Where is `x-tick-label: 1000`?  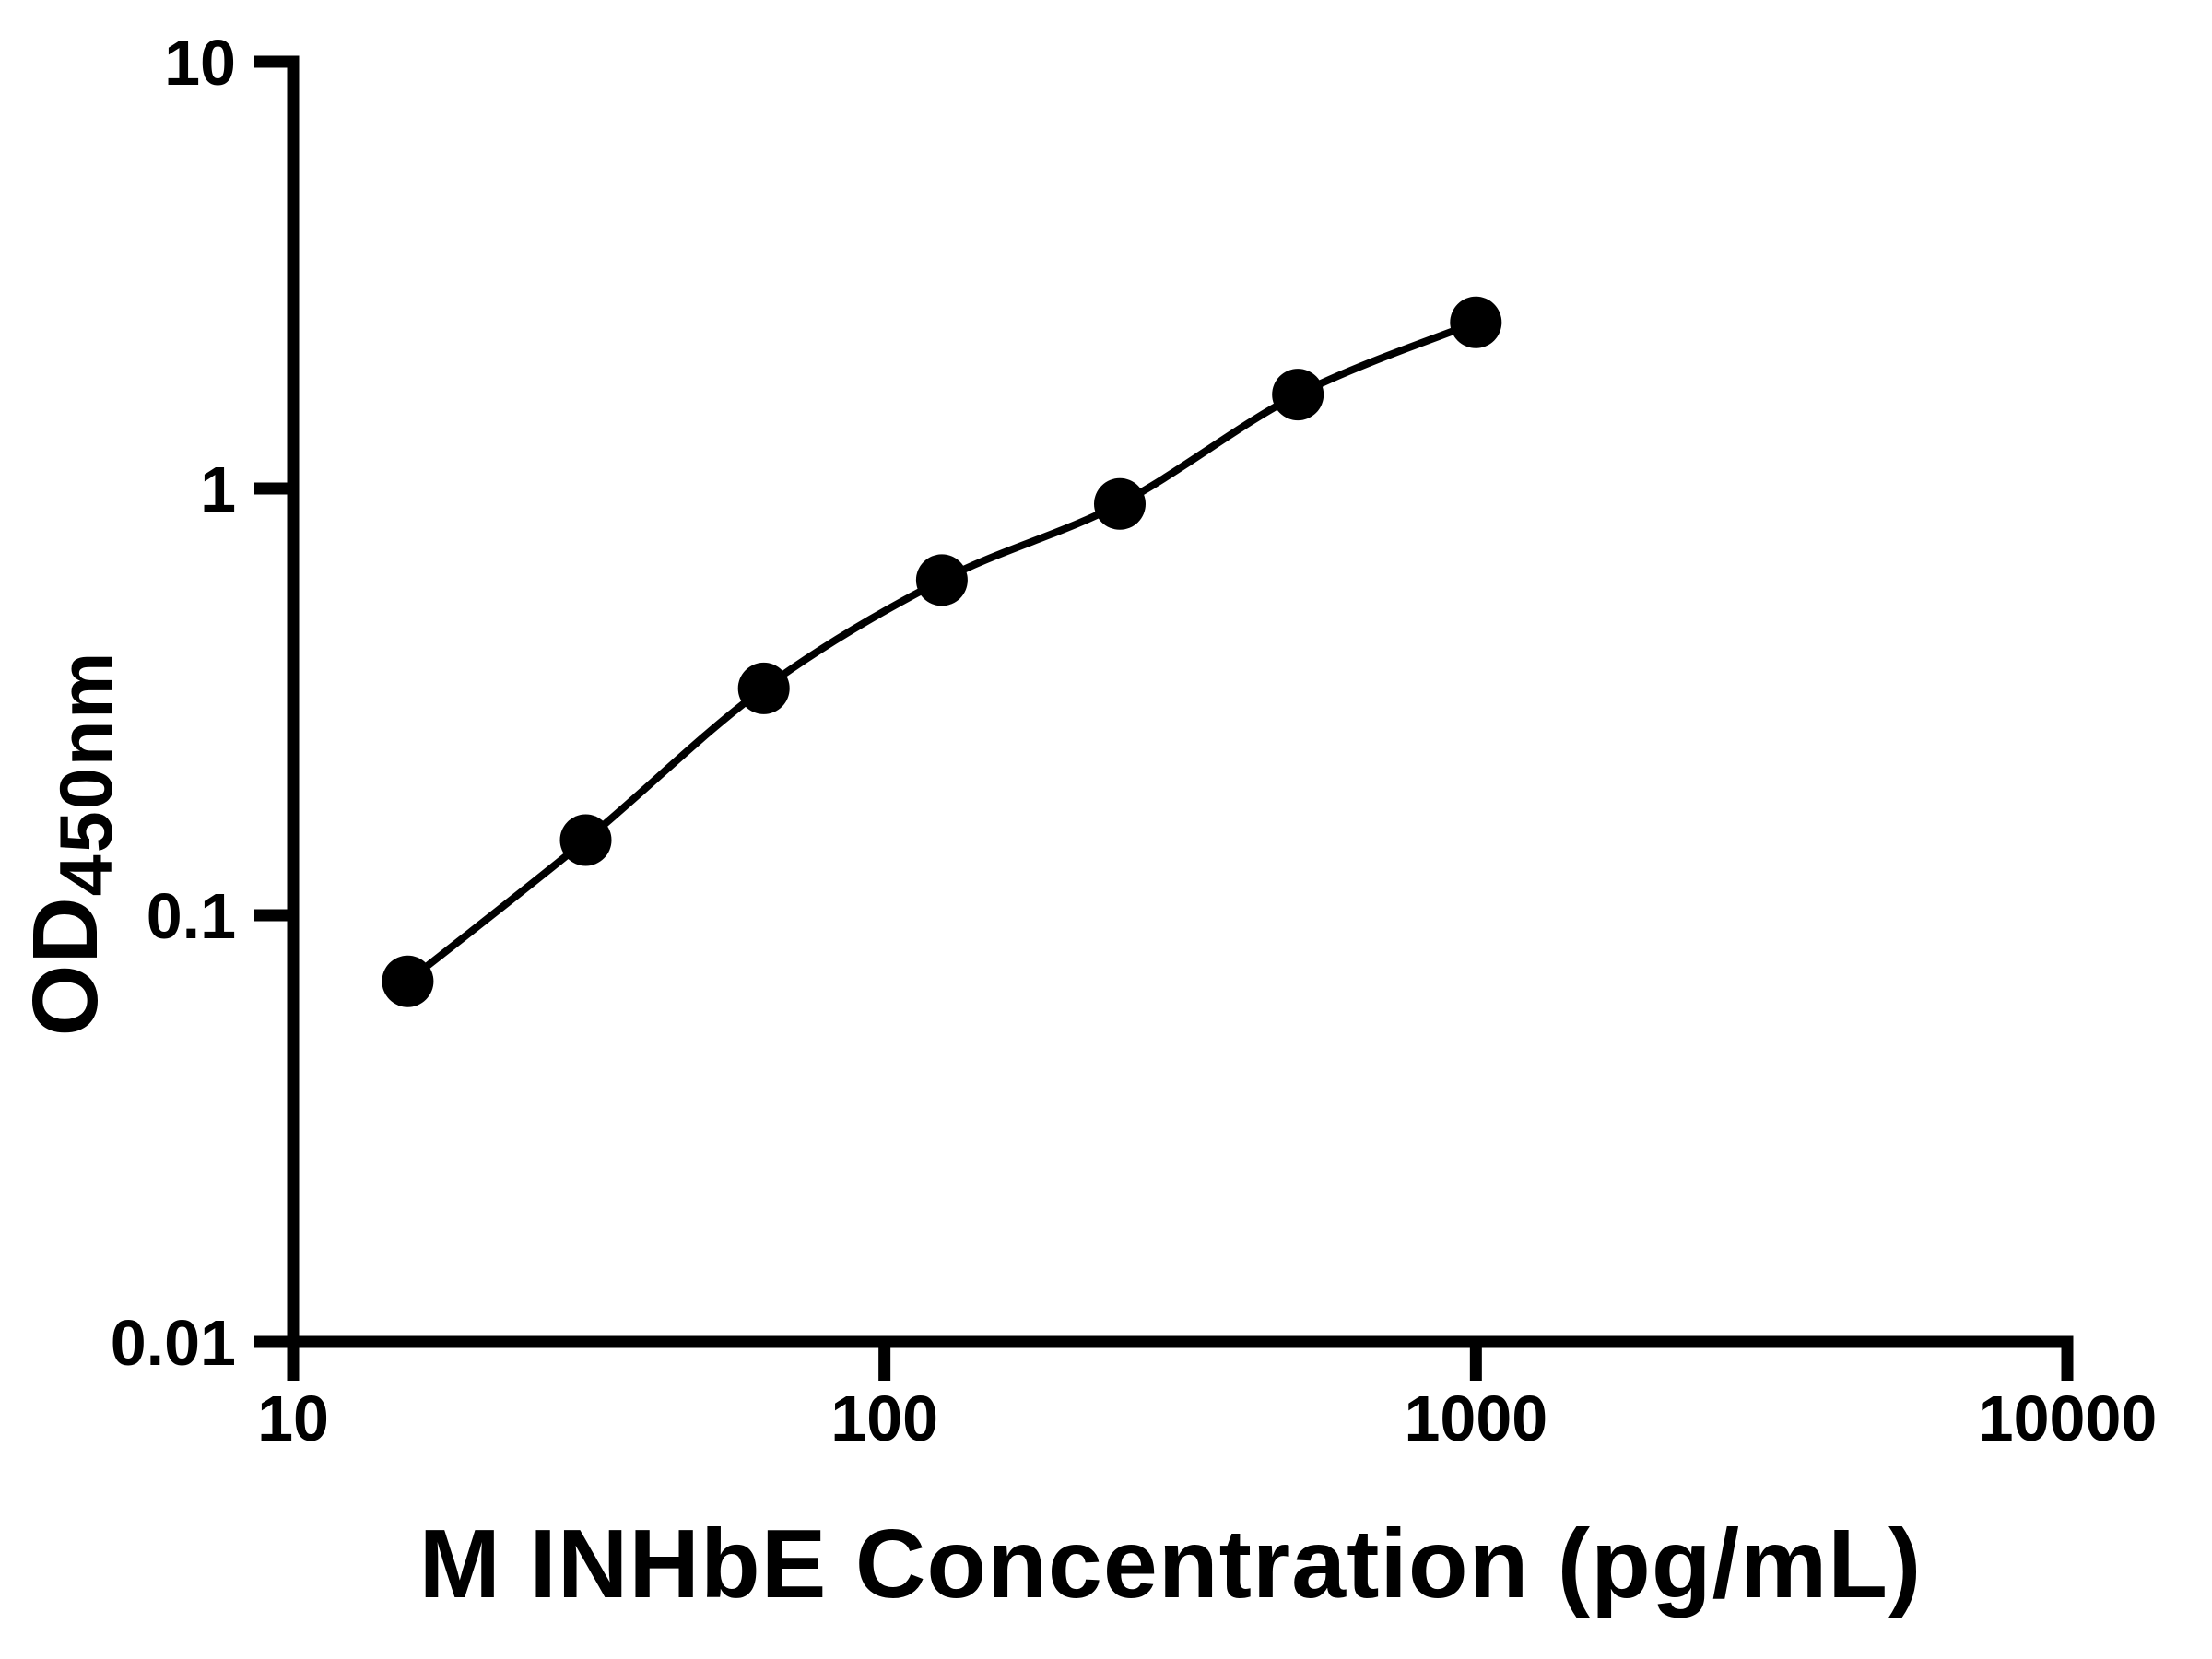 x-tick-label: 1000 is located at coordinates (1475, 1418).